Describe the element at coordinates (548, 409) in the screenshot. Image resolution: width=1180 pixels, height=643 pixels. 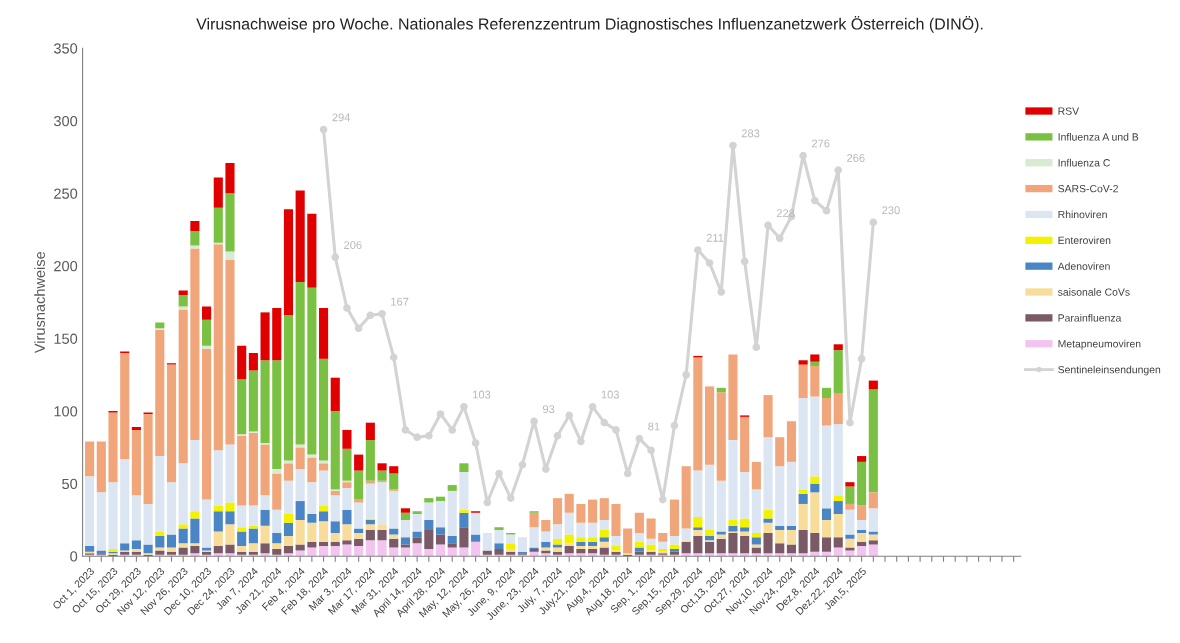
I see `data-label: 93` at that location.